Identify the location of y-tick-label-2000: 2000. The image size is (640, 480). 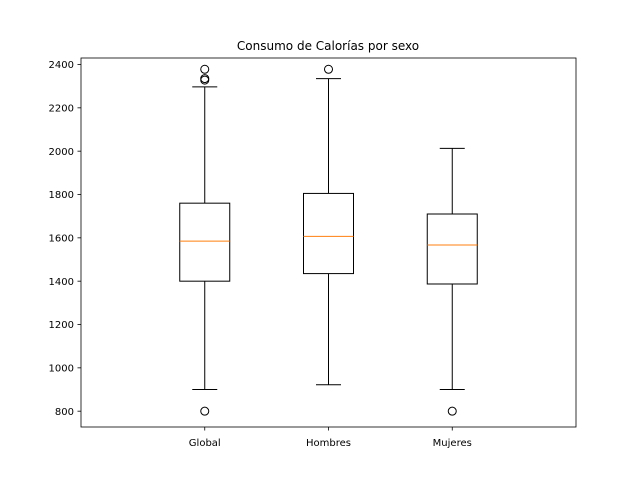
(61, 152).